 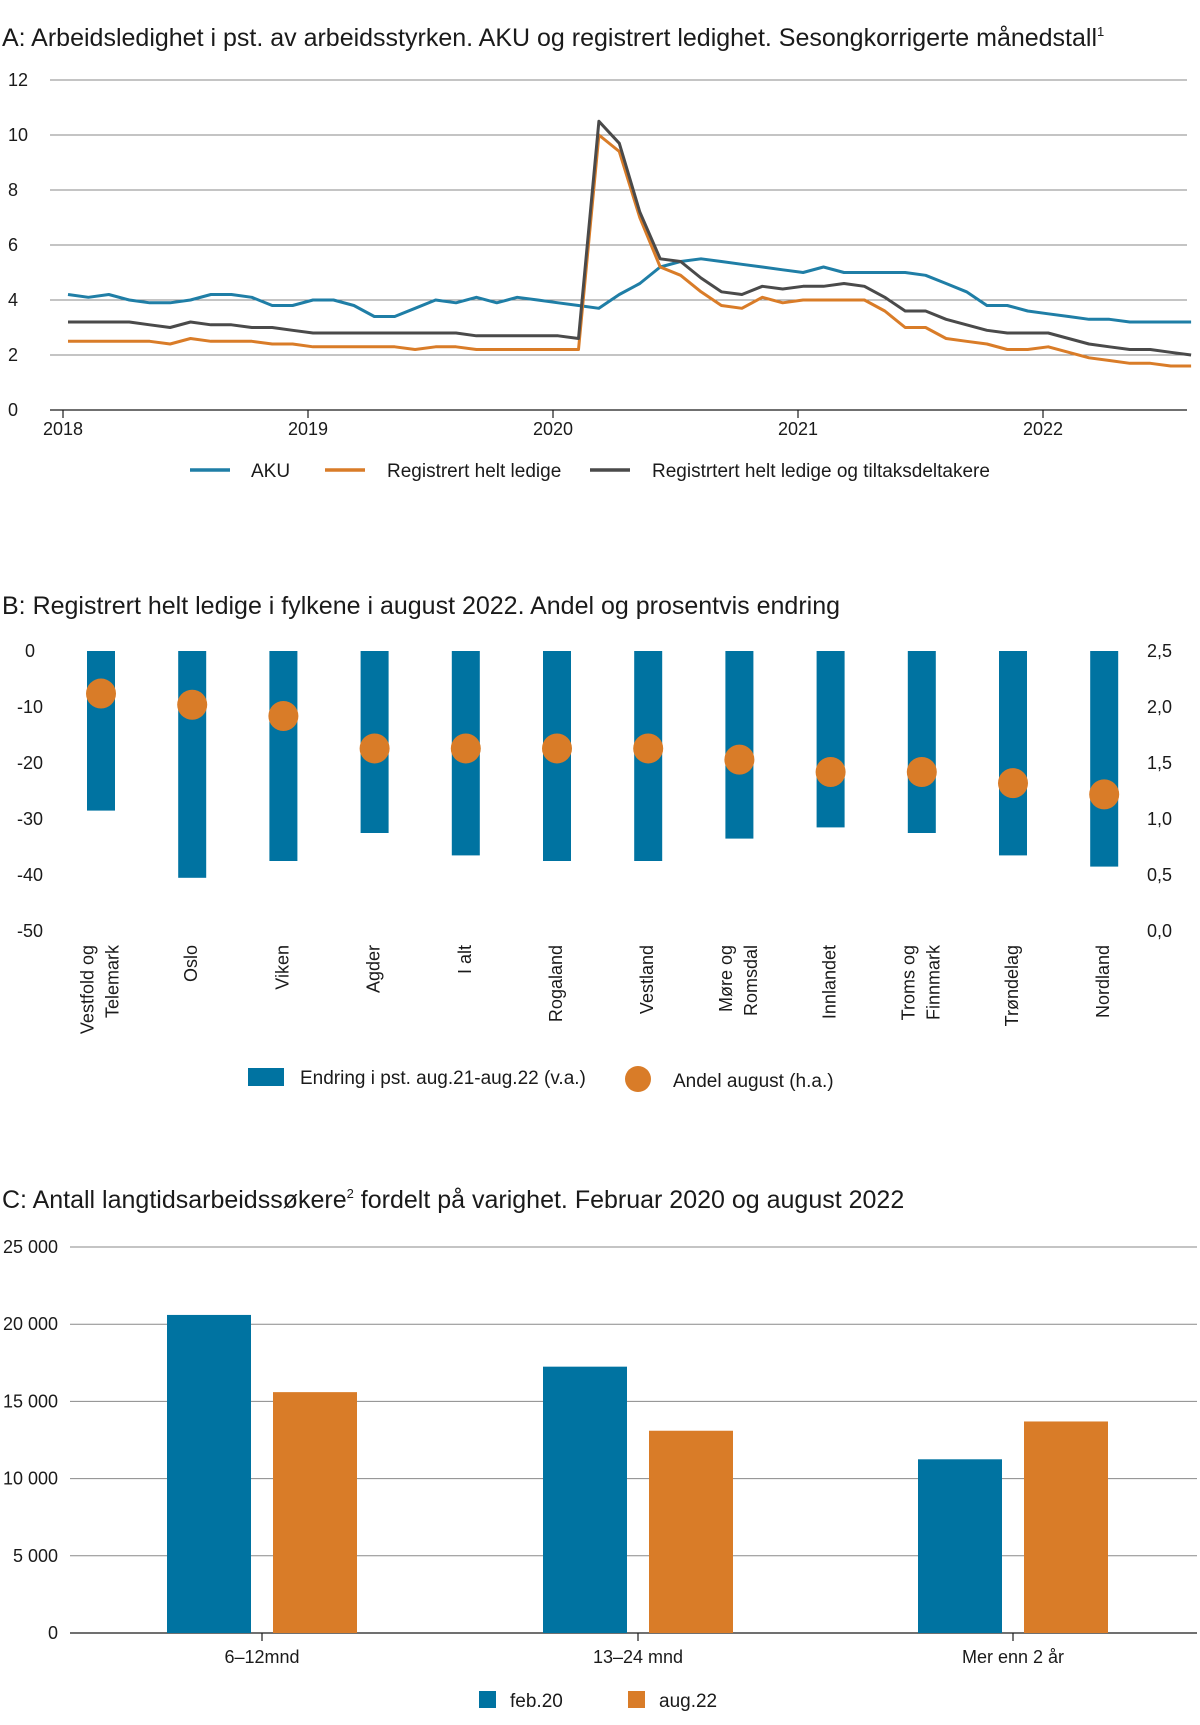 I want to click on panel-b-category-line: Viken, so click(x=282, y=967).